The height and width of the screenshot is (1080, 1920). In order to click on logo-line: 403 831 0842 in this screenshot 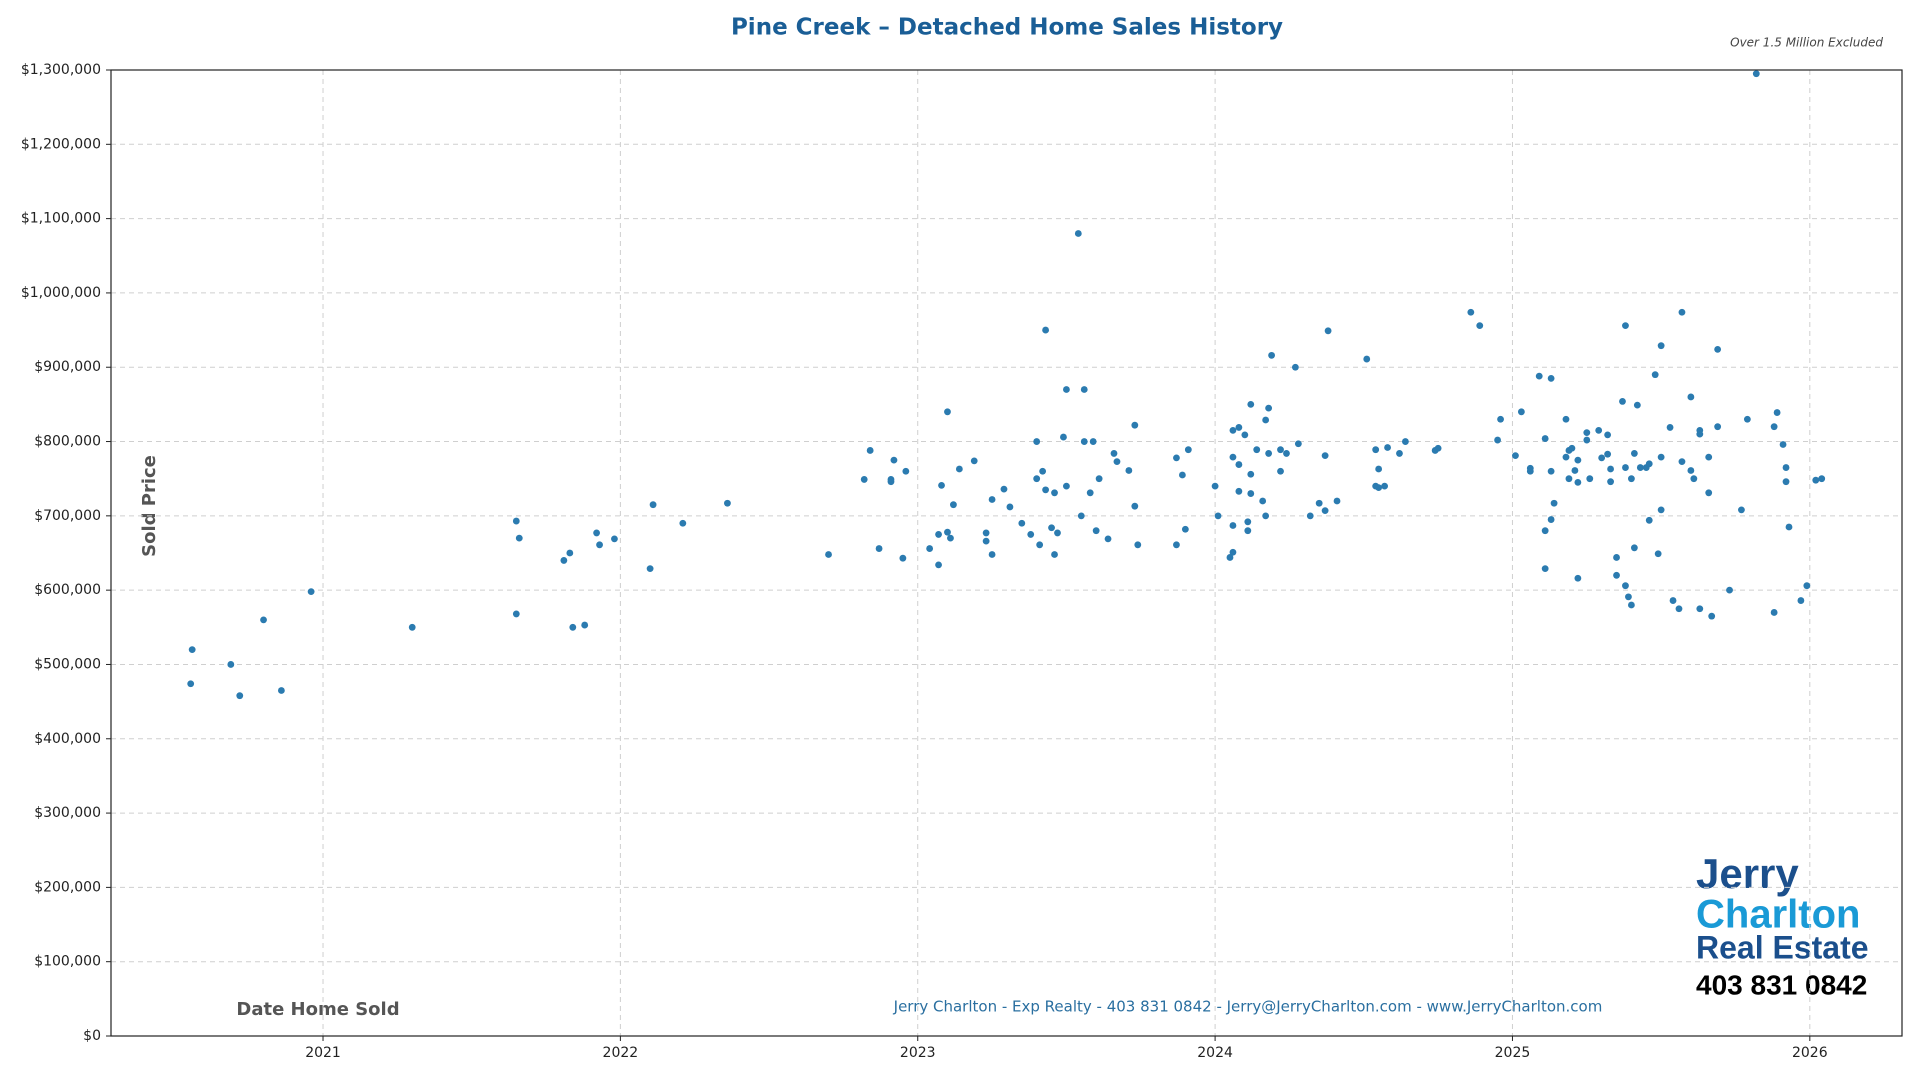, I will do `click(1781, 984)`.